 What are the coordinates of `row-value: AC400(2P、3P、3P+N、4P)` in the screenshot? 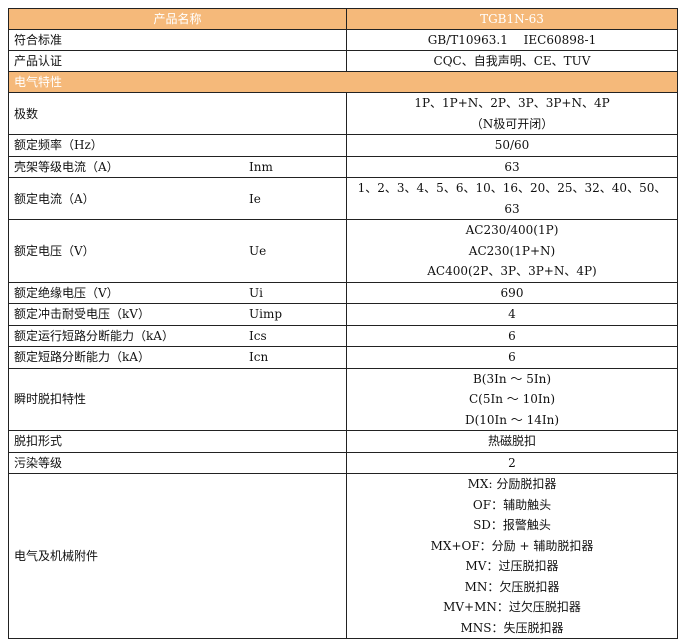 It's located at (512, 271).